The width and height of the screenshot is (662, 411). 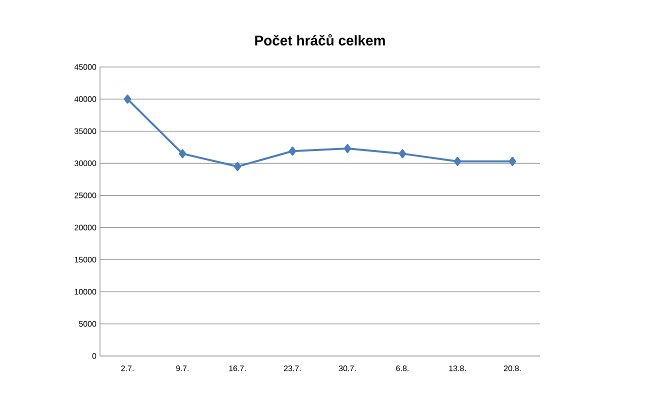 What do you see at coordinates (402, 369) in the screenshot?
I see `x-tick-label: 6.8.` at bounding box center [402, 369].